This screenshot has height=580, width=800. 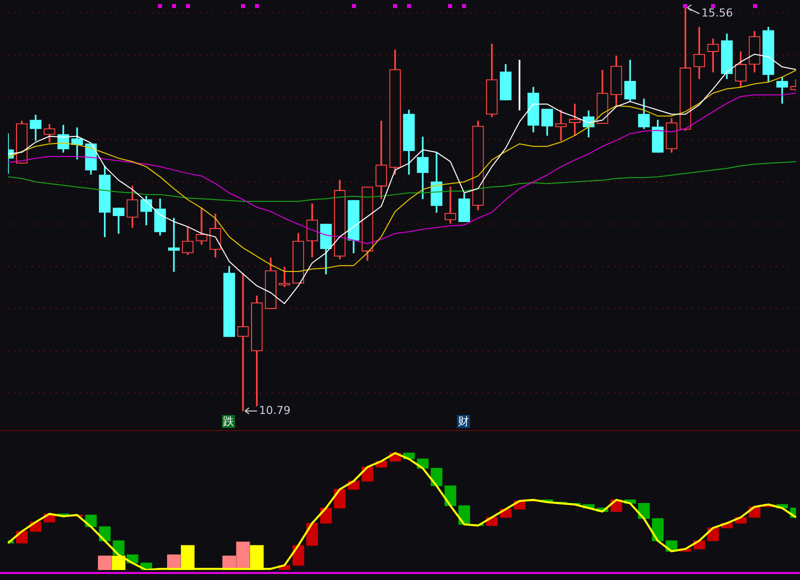 What do you see at coordinates (275, 410) in the screenshot?
I see `annotation: 10.79` at bounding box center [275, 410].